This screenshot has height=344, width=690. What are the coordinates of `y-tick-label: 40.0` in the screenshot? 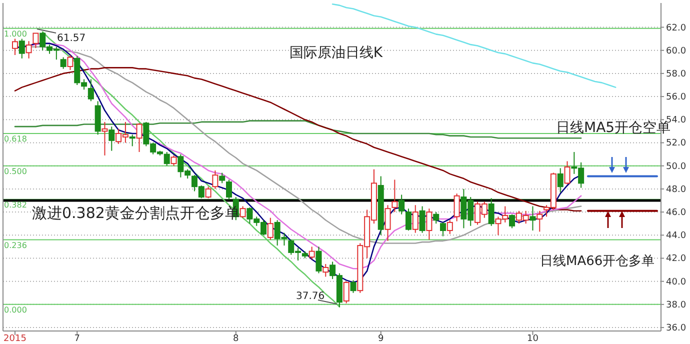 It's located at (676, 282).